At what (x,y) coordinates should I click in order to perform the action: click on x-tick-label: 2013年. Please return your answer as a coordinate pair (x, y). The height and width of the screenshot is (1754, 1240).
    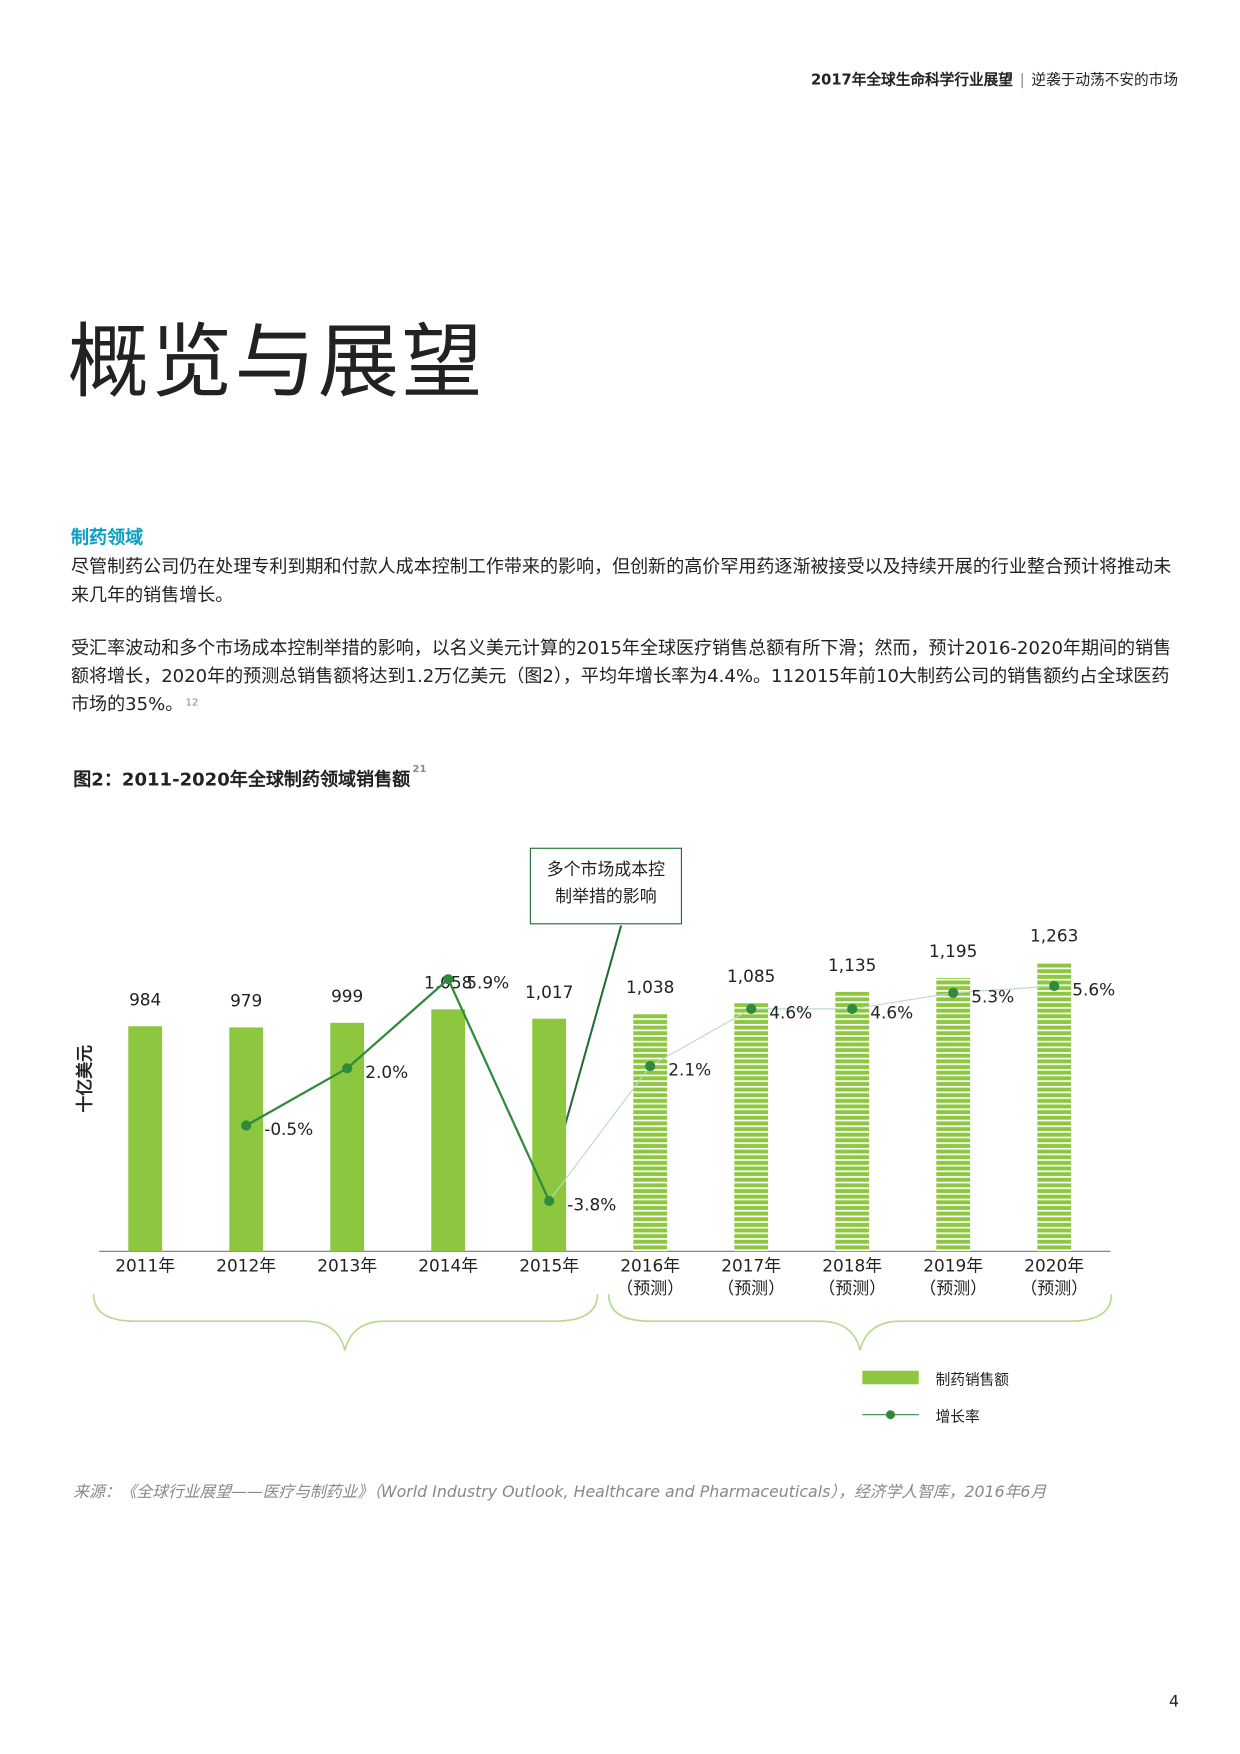
    Looking at the image, I should click on (347, 1266).